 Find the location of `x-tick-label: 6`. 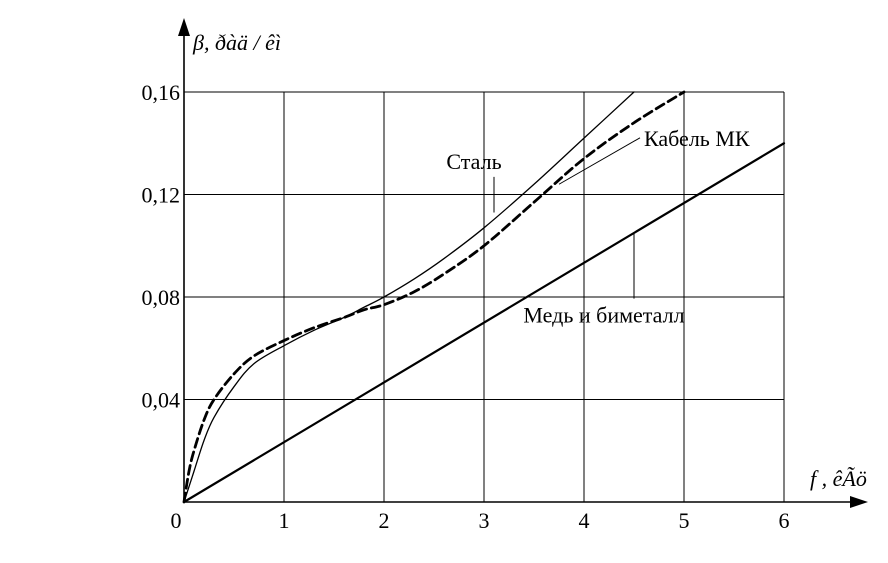

x-tick-label: 6 is located at coordinates (784, 520).